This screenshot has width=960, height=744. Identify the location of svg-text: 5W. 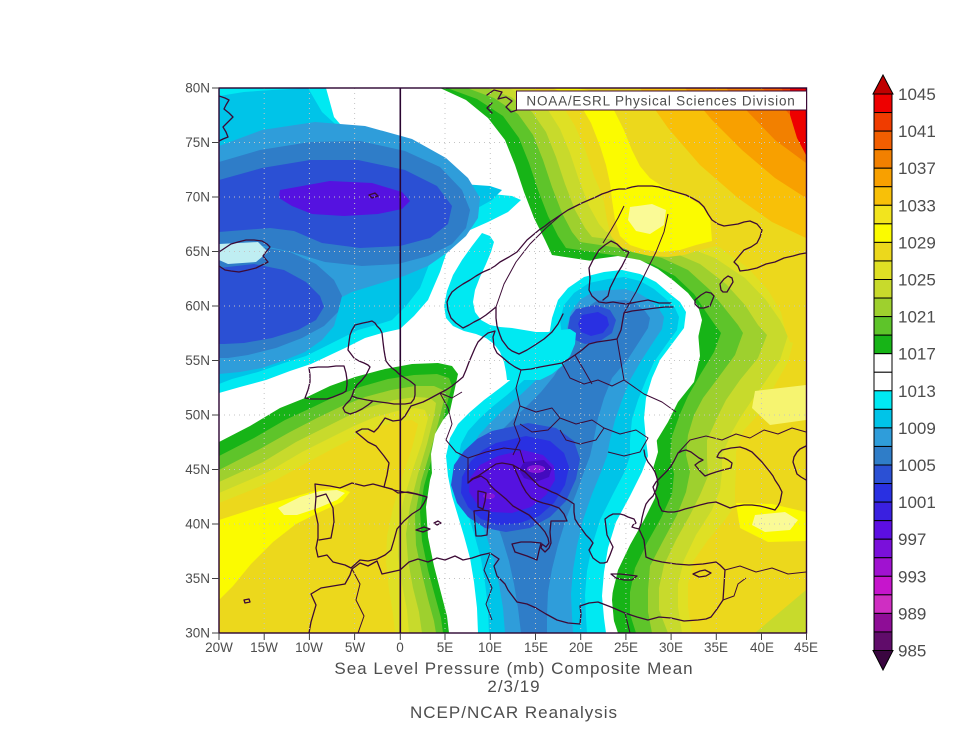
(355, 647).